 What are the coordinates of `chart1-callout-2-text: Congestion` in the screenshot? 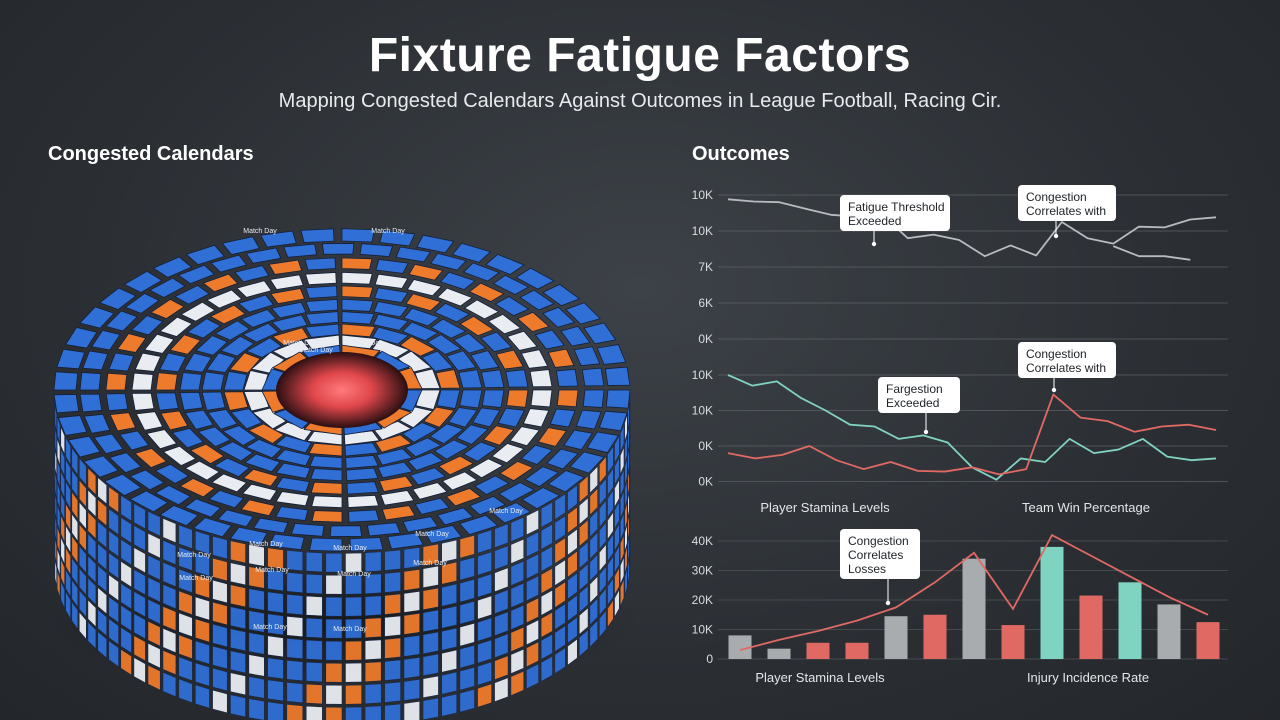 It's located at (1056, 197).